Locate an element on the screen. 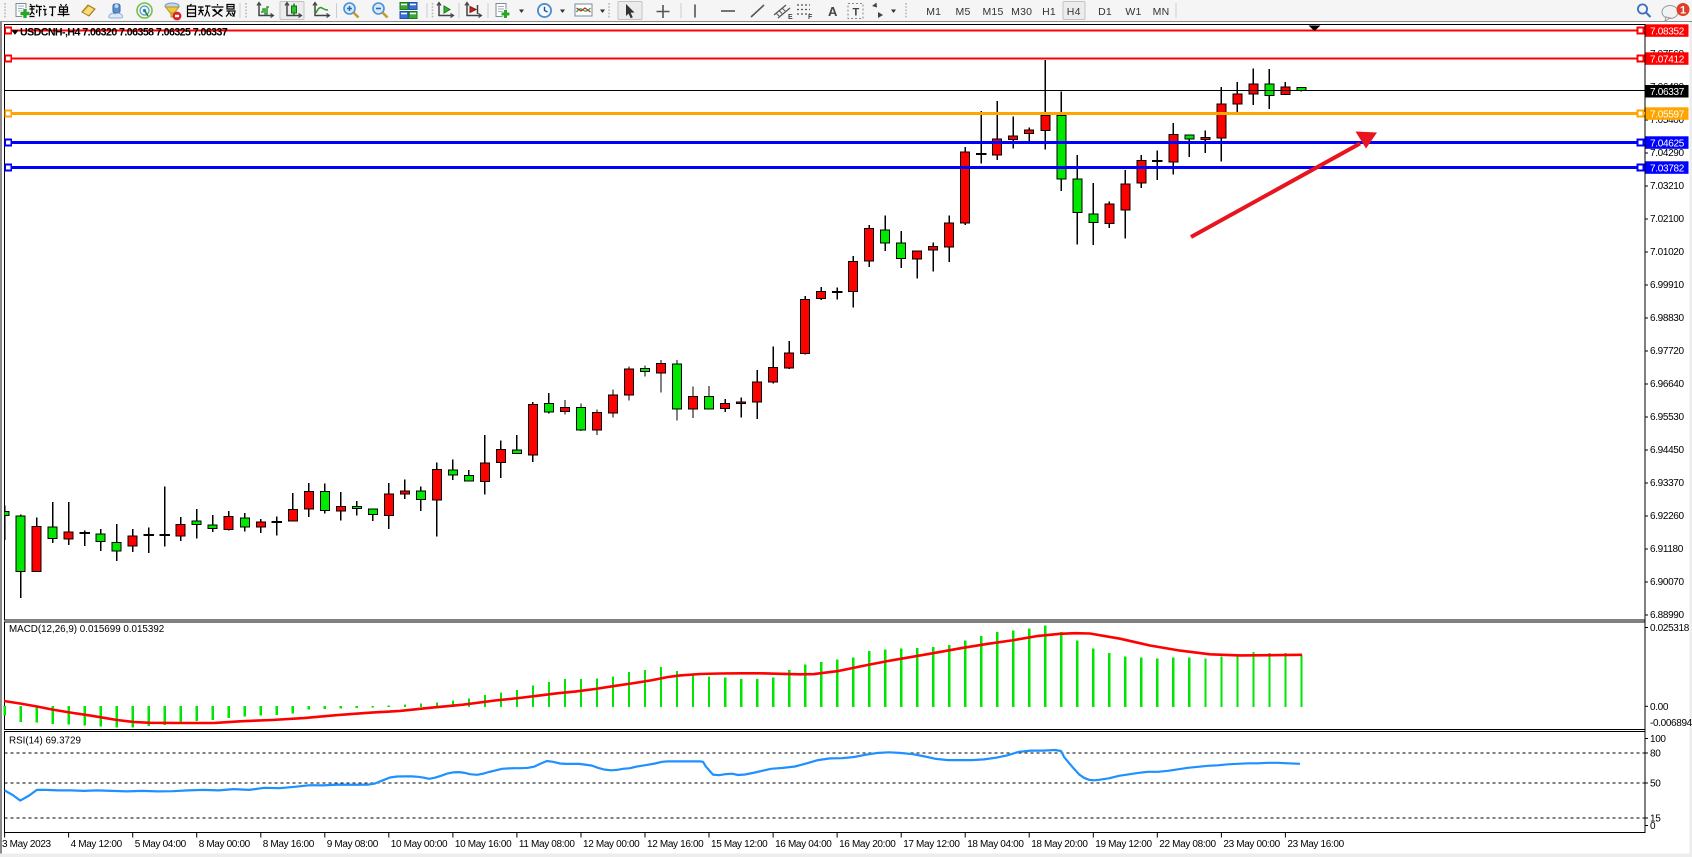 This screenshot has height=857, width=1692. svg-text: 12 May 16:00 is located at coordinates (675, 844).